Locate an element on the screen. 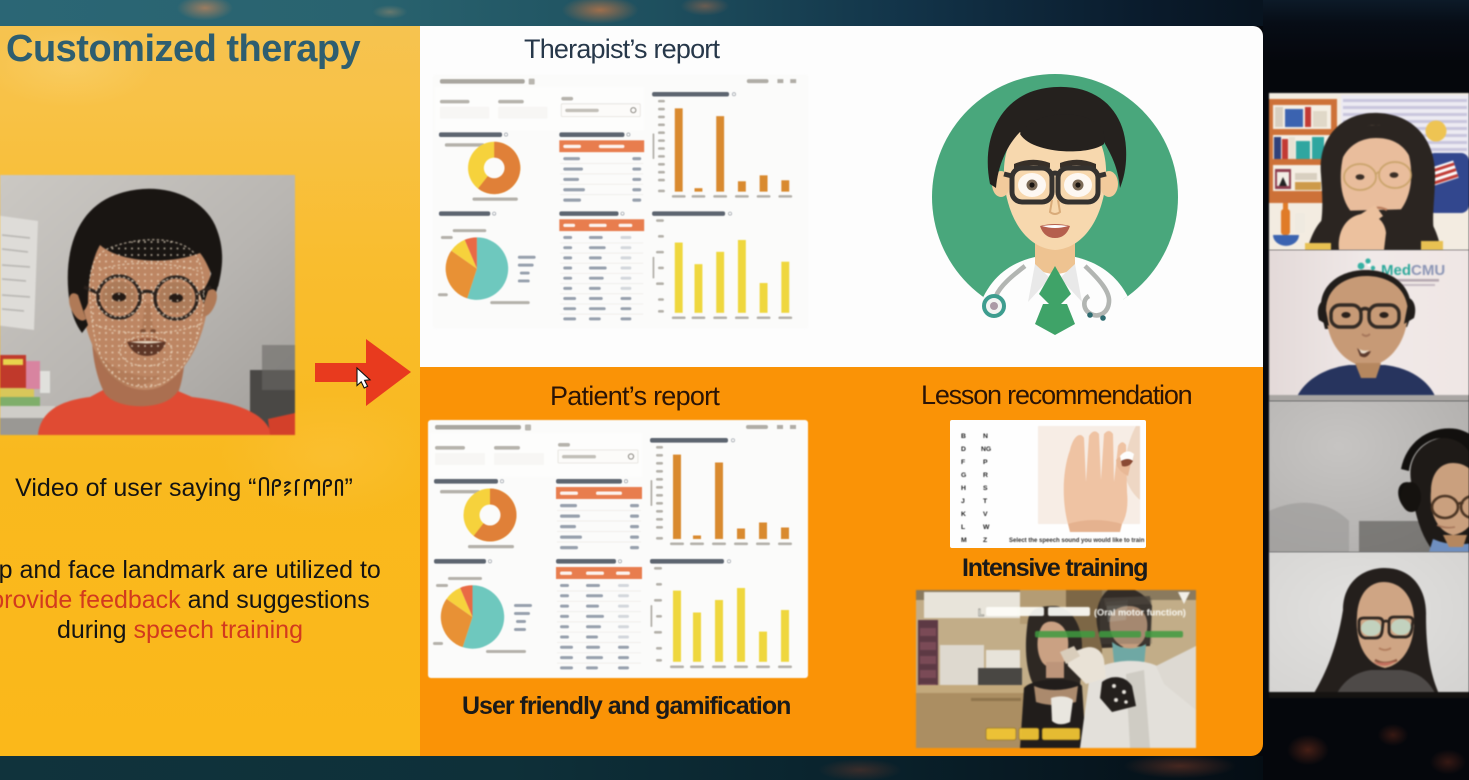 The height and width of the screenshot is (780, 1469). svg-text: J is located at coordinates (963, 501).